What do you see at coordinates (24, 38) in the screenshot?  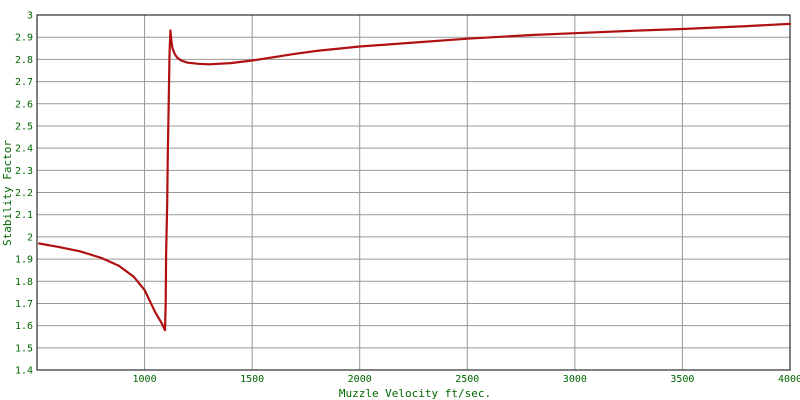 I see `y-tick-label: 2.9` at bounding box center [24, 38].